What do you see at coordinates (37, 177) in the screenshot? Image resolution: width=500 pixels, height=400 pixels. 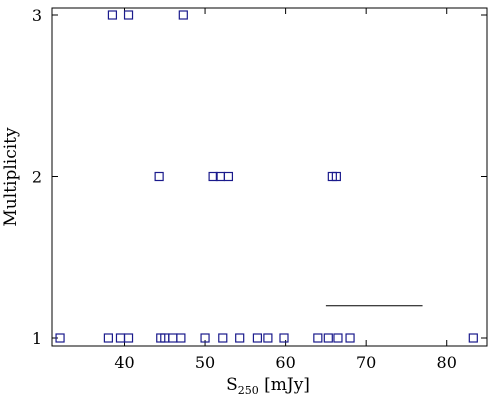 I see `y-tick-label: 2` at bounding box center [37, 177].